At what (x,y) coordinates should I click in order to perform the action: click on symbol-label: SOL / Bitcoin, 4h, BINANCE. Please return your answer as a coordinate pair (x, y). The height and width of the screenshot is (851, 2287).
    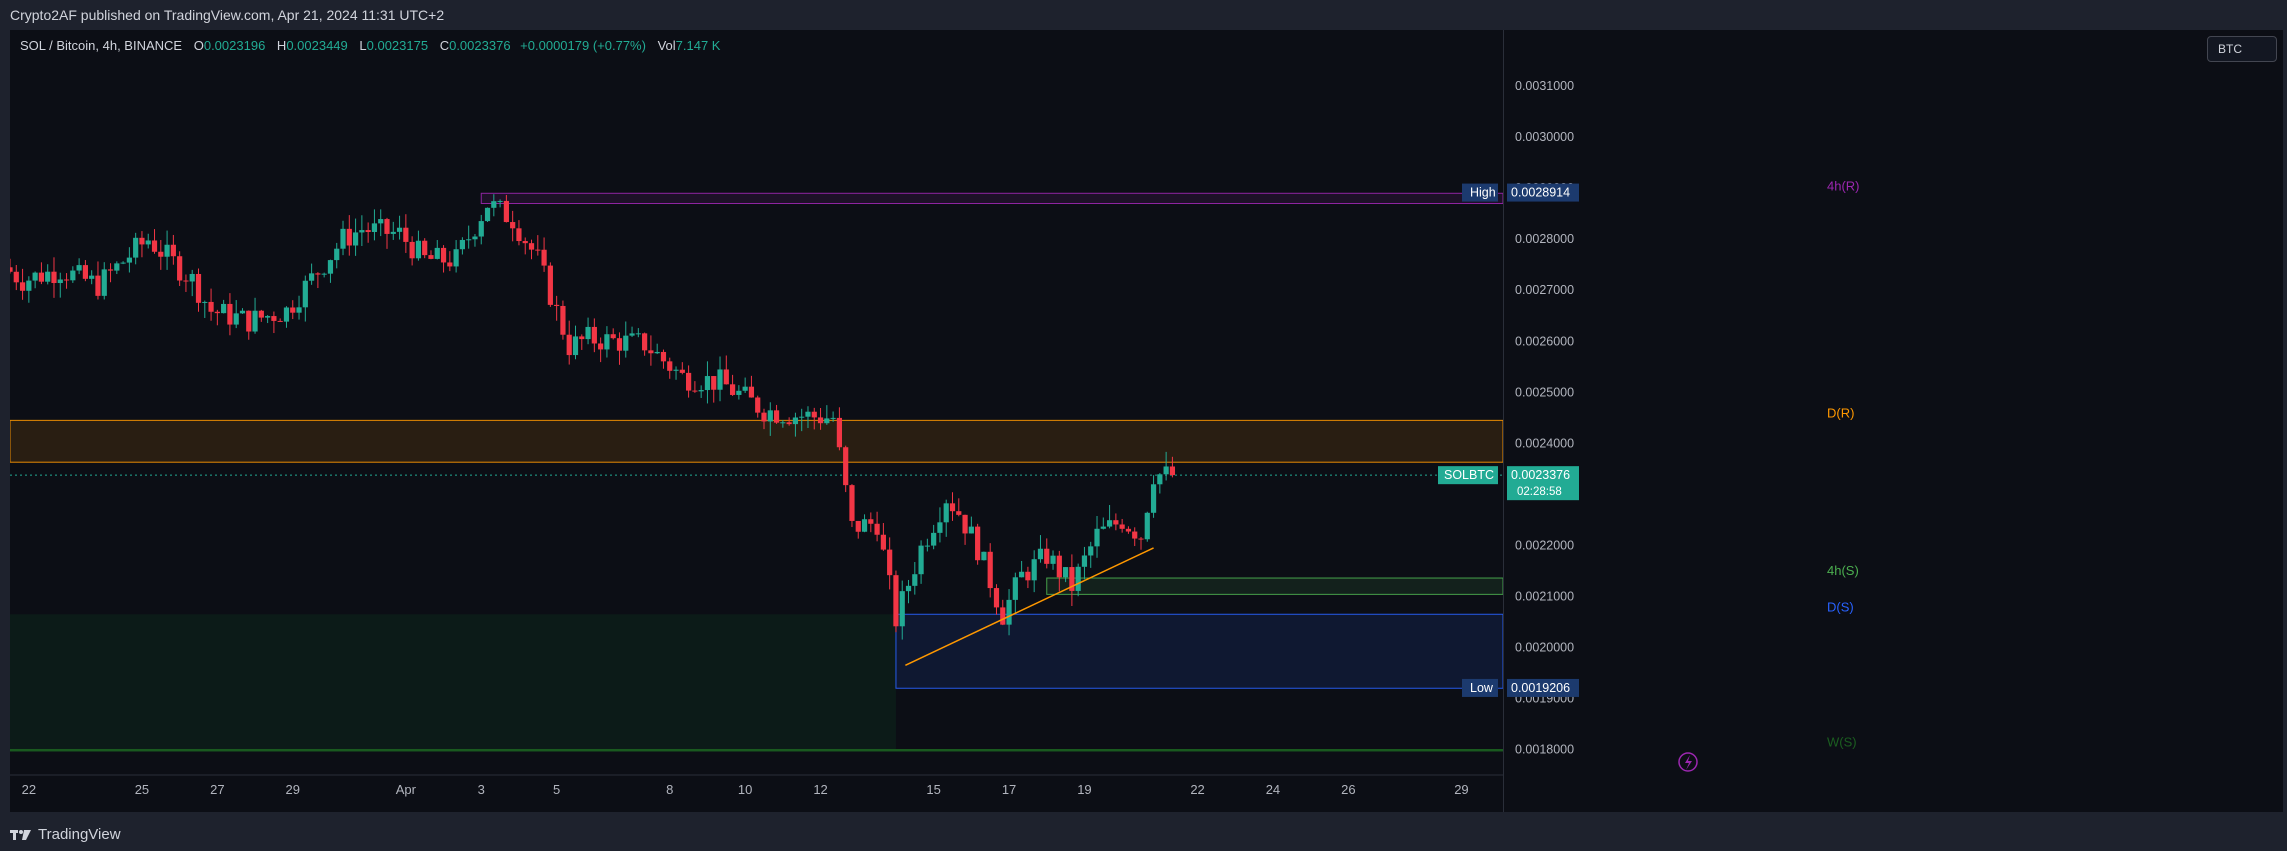
    Looking at the image, I should click on (101, 45).